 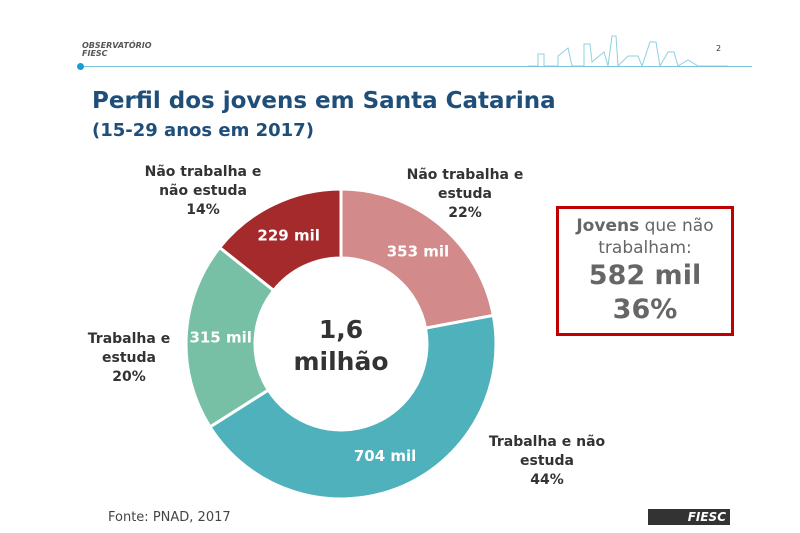 I want to click on label-trabalha-estuda: Trabalha e estuda 20%, so click(x=129, y=358).